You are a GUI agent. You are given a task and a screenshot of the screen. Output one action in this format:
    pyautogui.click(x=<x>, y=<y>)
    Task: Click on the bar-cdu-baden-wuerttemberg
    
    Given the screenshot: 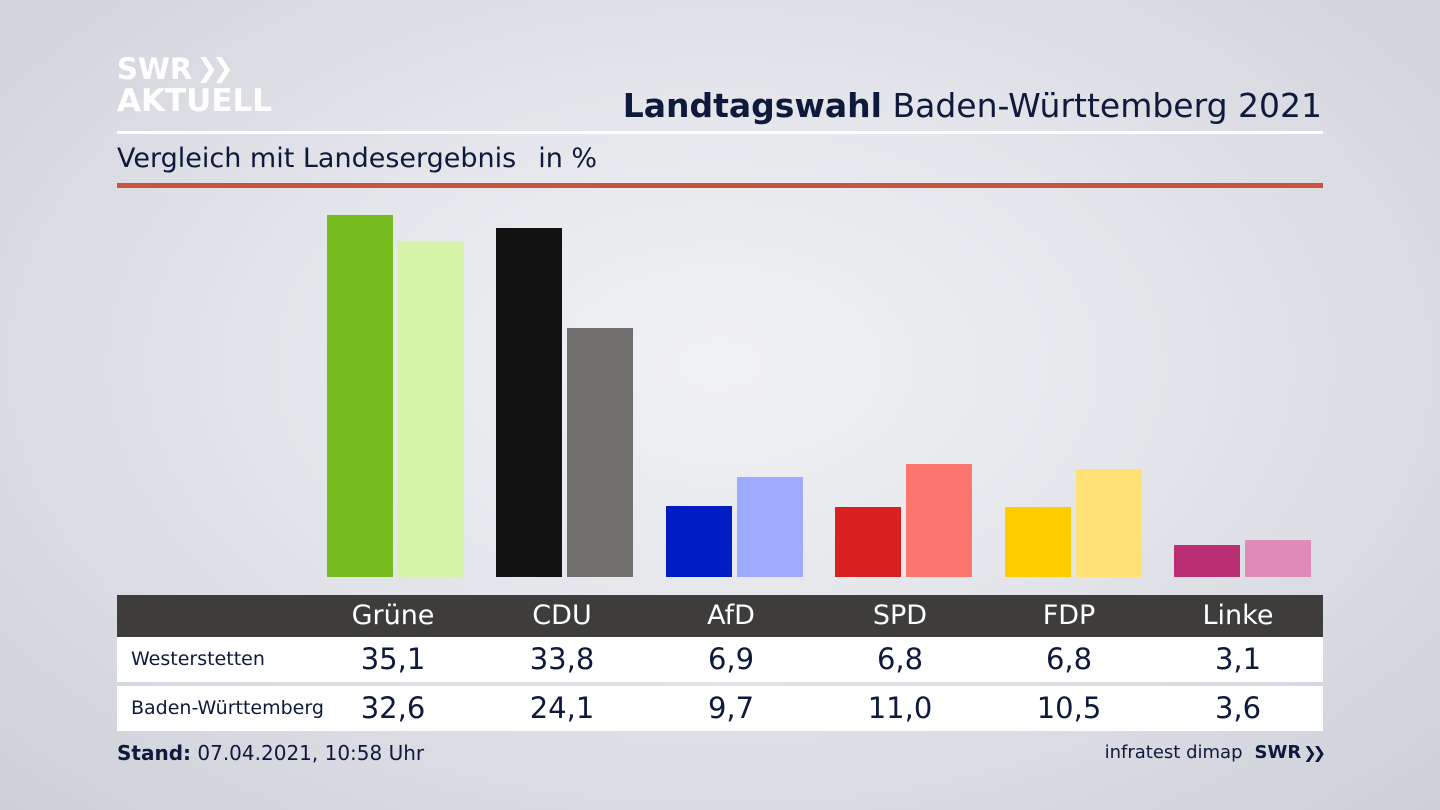 What is the action you would take?
    pyautogui.click(x=600, y=452)
    